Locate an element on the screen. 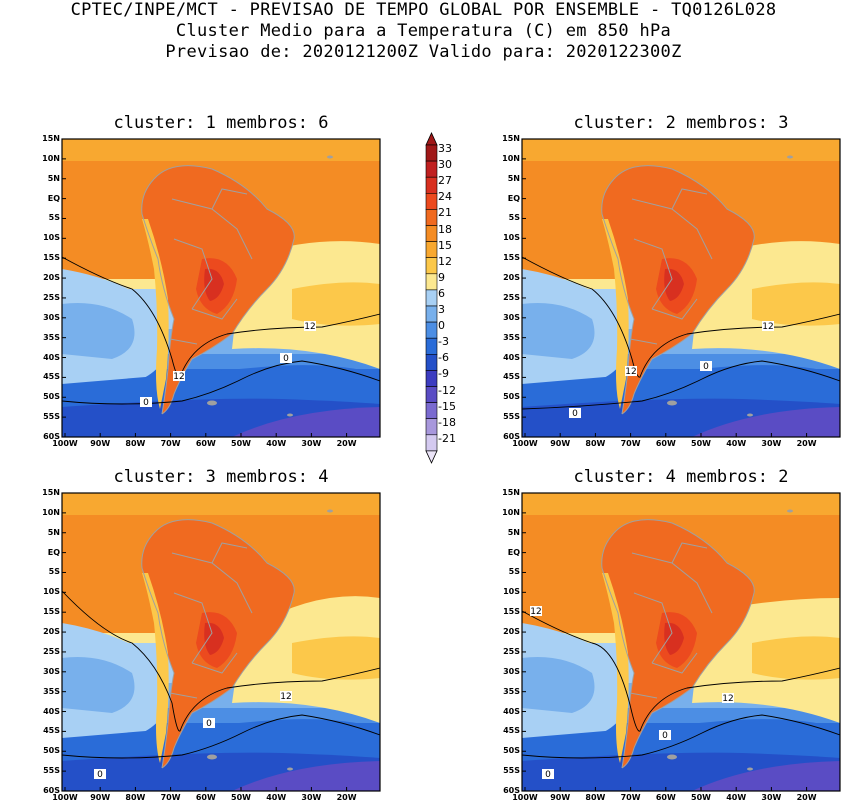 The image size is (847, 803). colorbar-label: 18 is located at coordinates (445, 229).